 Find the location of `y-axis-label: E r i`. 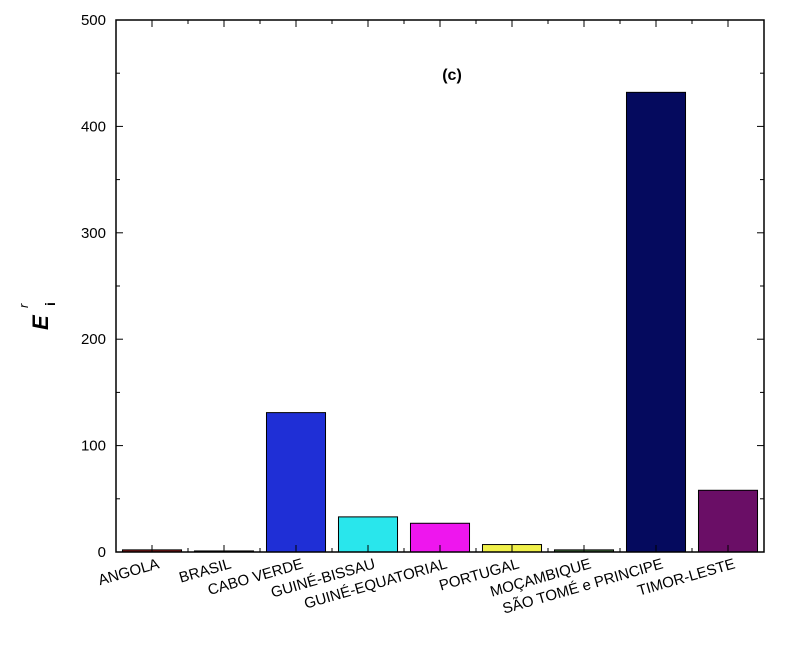

y-axis-label: E r i is located at coordinates (37, 316).